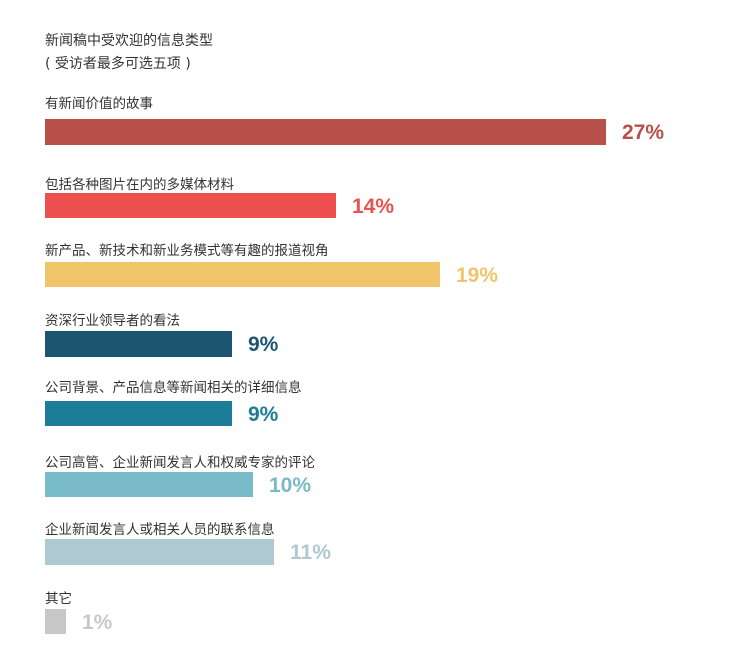 This screenshot has width=741, height=665. I want to click on category-label: 公司背景、产品信息等新闻相关的详细信息, so click(173, 388).